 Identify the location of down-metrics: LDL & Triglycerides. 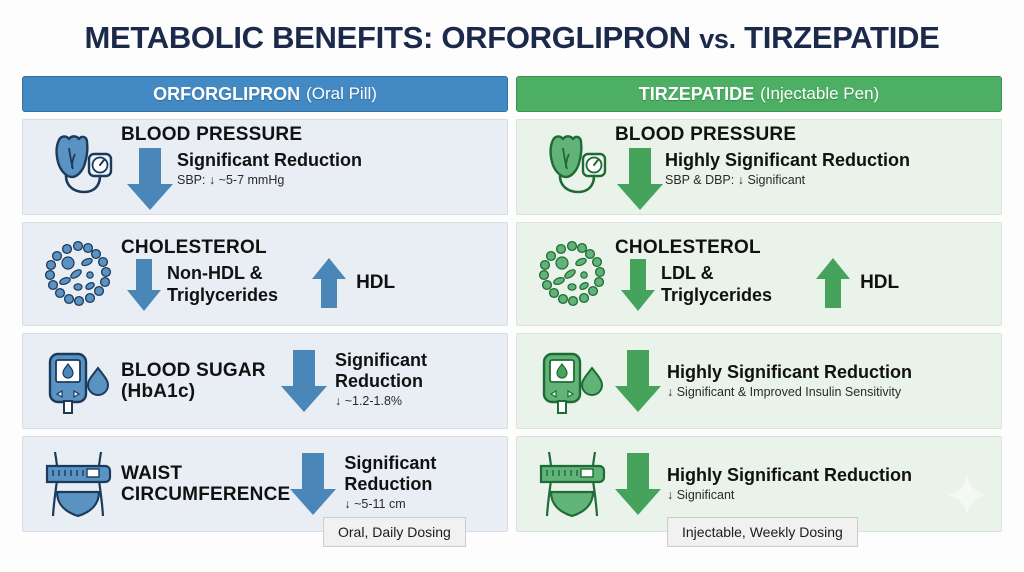
(716, 284).